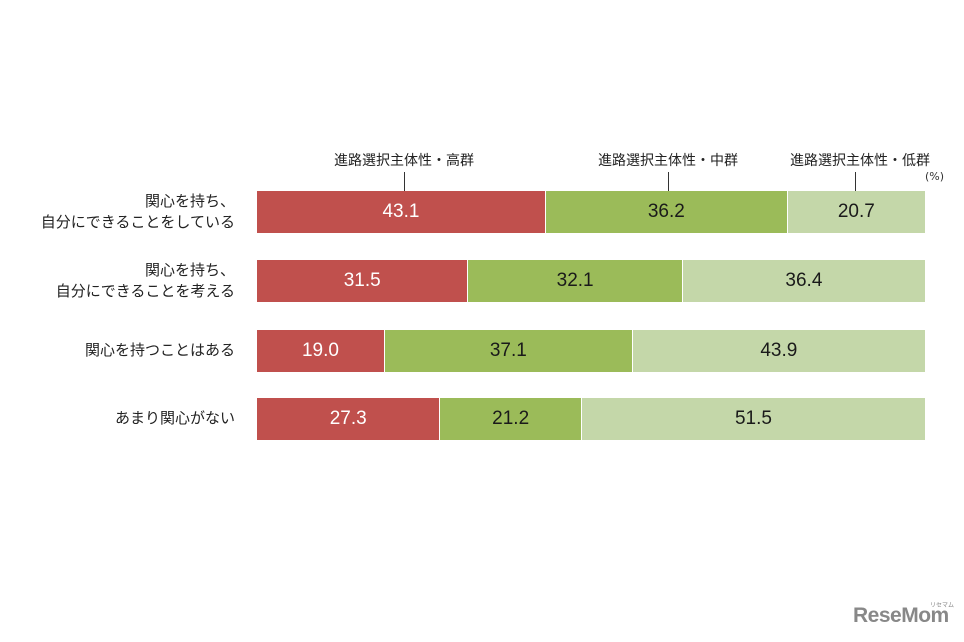  I want to click on segment-low: 36.4, so click(803, 281).